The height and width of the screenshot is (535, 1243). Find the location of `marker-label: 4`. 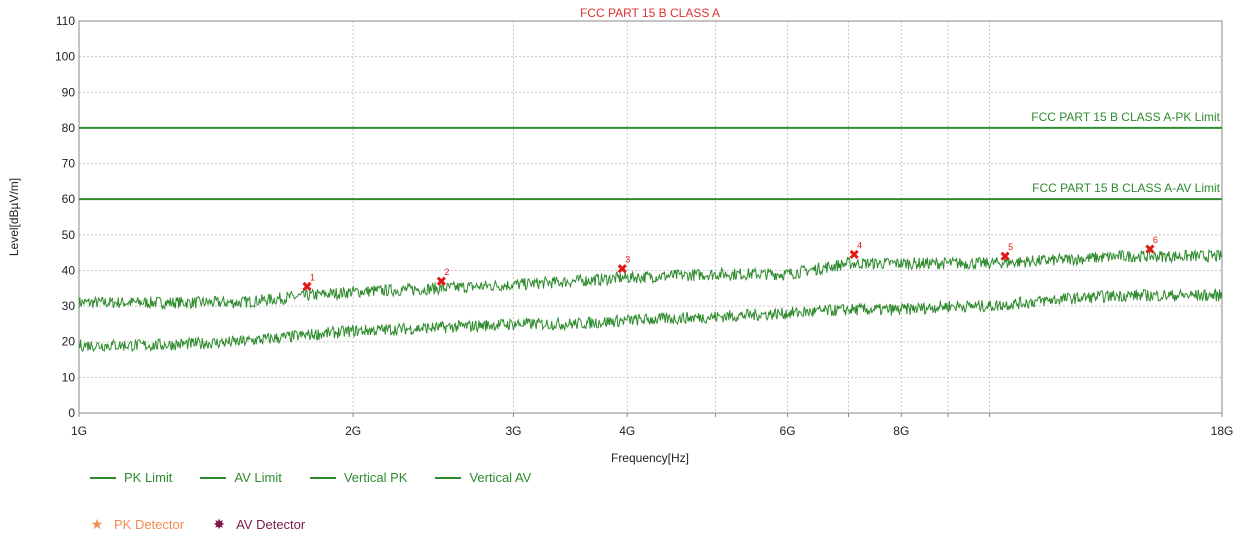

marker-label: 4 is located at coordinates (859, 245).